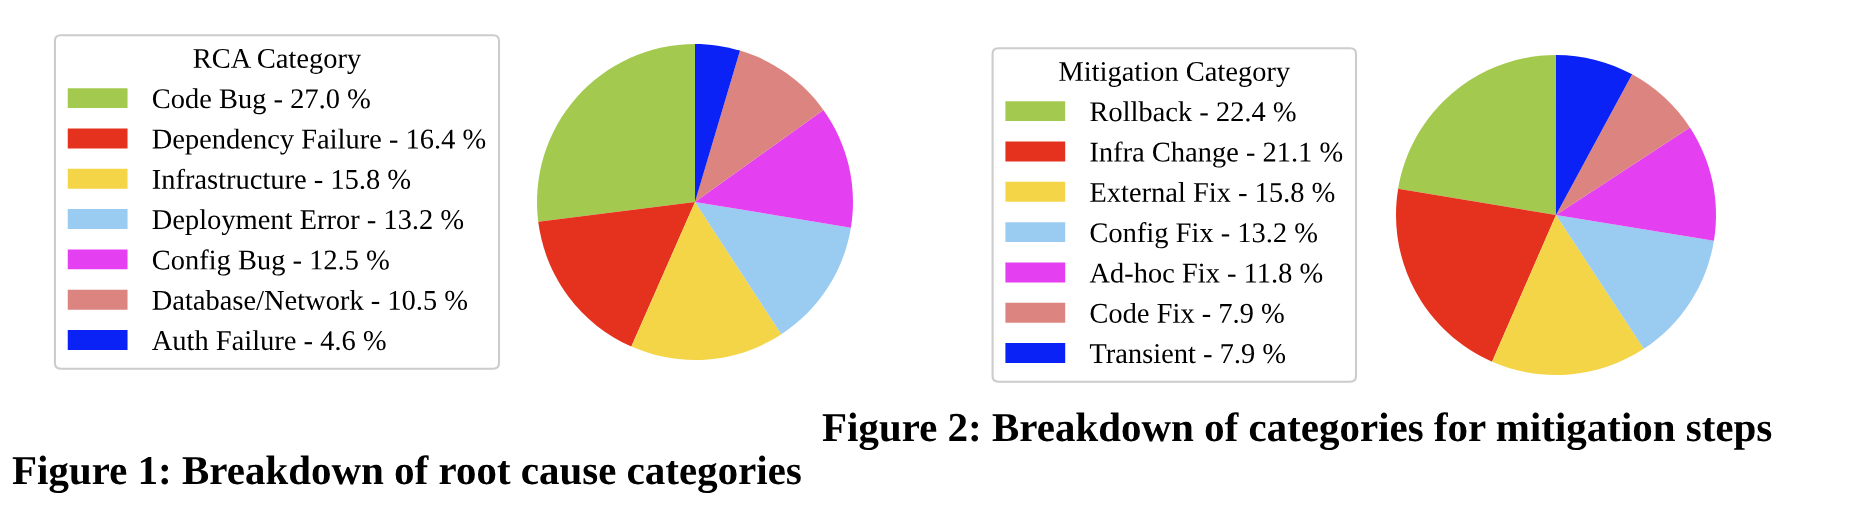 The image size is (1857, 525). Describe the element at coordinates (1193, 111) in the screenshot. I see `legend-label: Rollback - 22.4 %` at that location.